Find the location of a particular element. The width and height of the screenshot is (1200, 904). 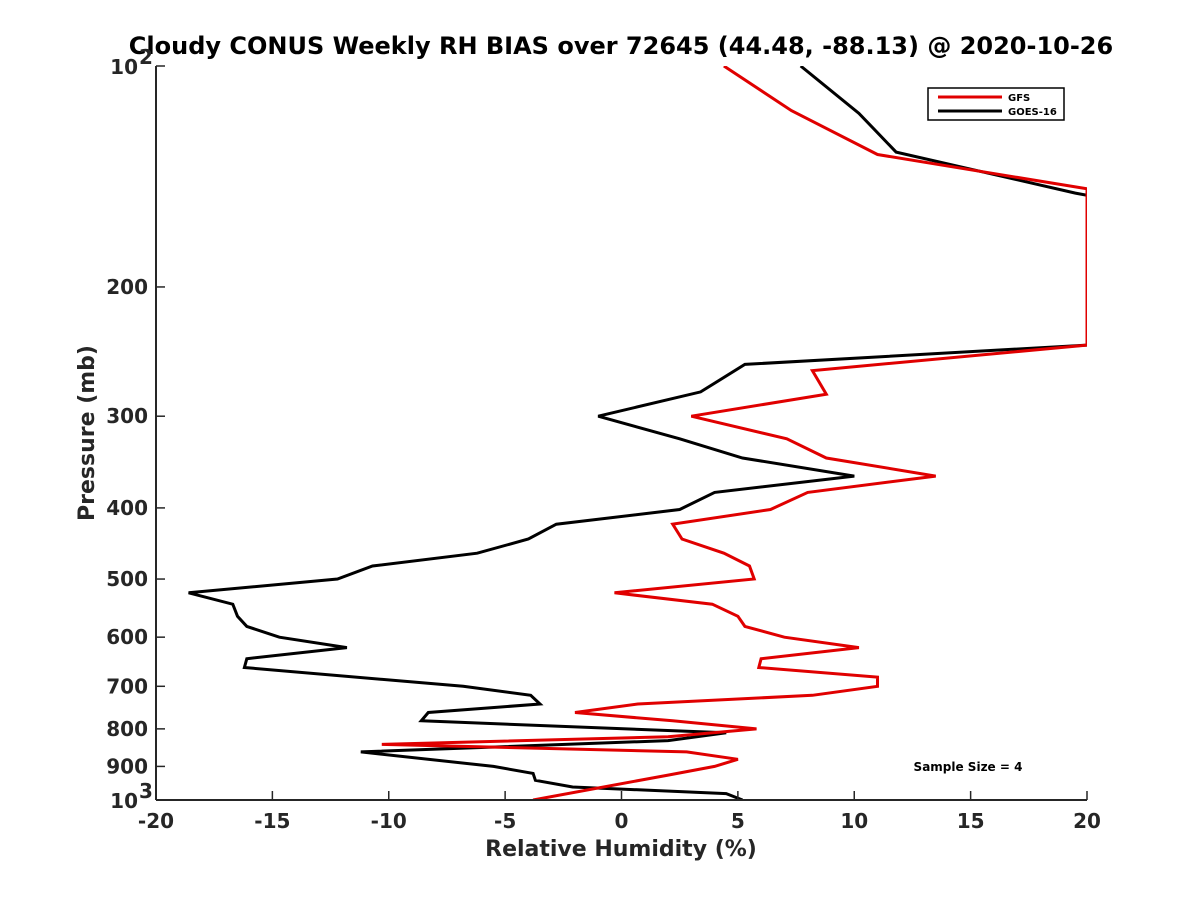

y-tick-label: 400 is located at coordinates (127, 508).